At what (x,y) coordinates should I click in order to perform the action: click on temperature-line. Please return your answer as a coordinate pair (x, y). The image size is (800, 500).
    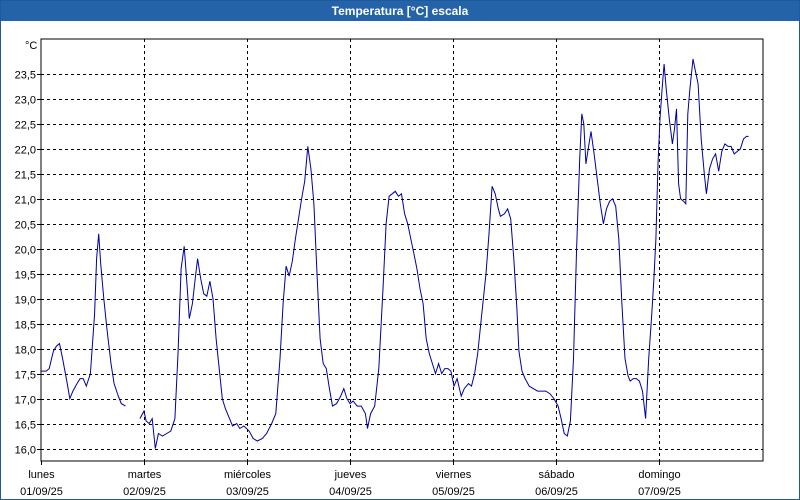
    Looking at the image, I should click on (83, 320).